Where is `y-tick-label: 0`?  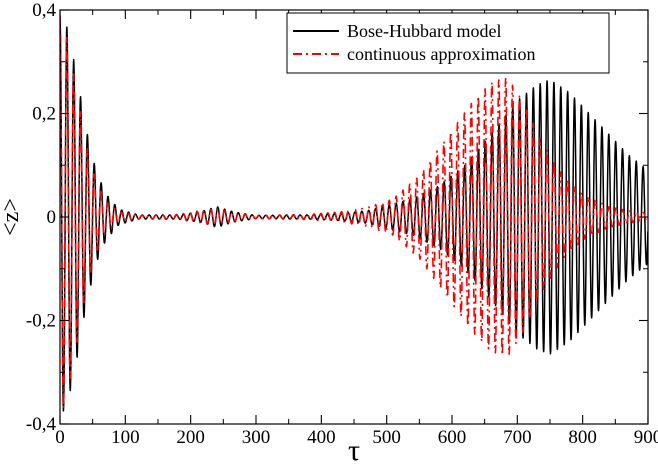
y-tick-label: 0 is located at coordinates (52, 217).